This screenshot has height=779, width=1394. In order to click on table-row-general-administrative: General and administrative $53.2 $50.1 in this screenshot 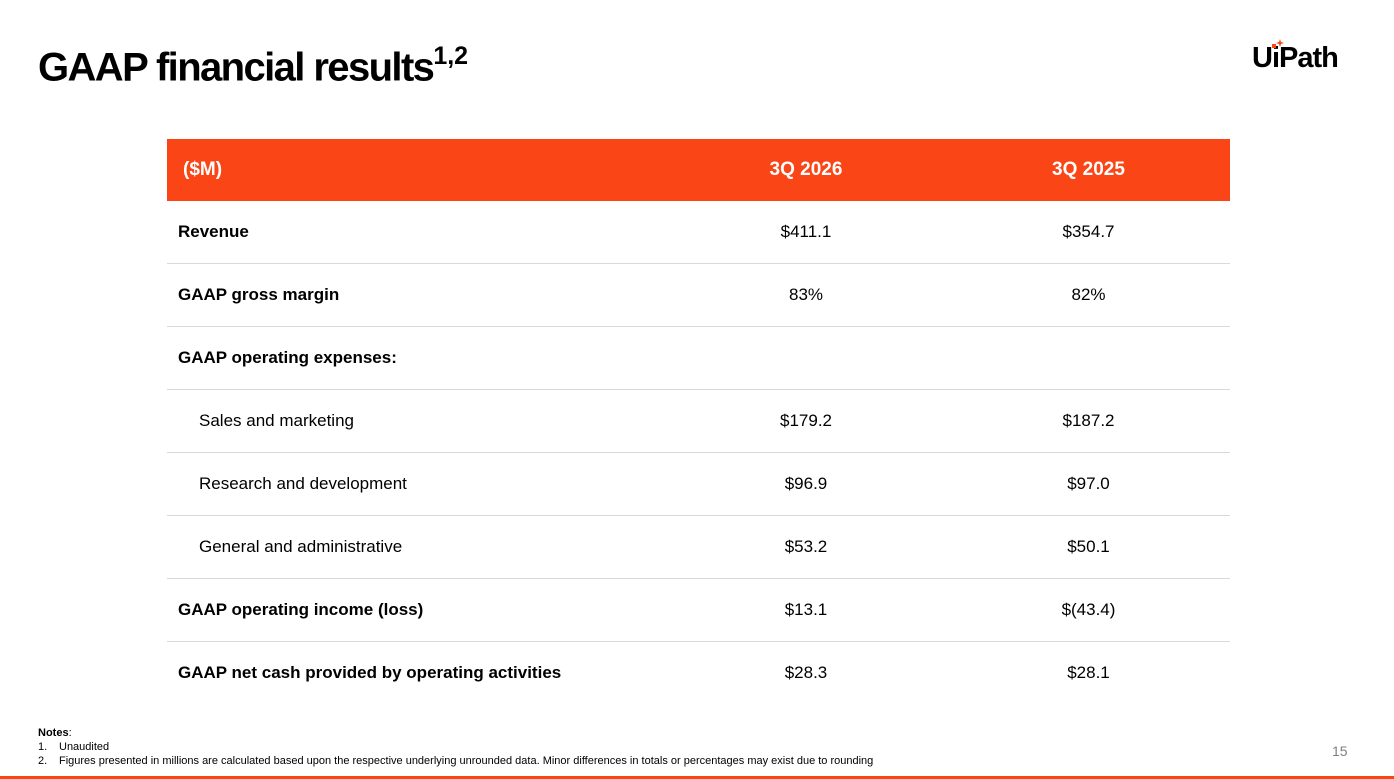, I will do `click(698, 547)`.